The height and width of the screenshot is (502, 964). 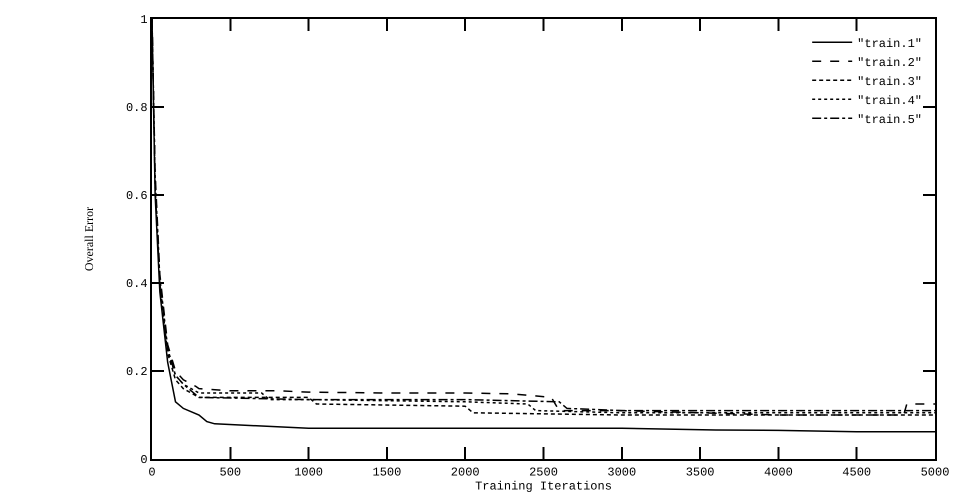 I want to click on legend-label: "train.2", so click(x=889, y=63).